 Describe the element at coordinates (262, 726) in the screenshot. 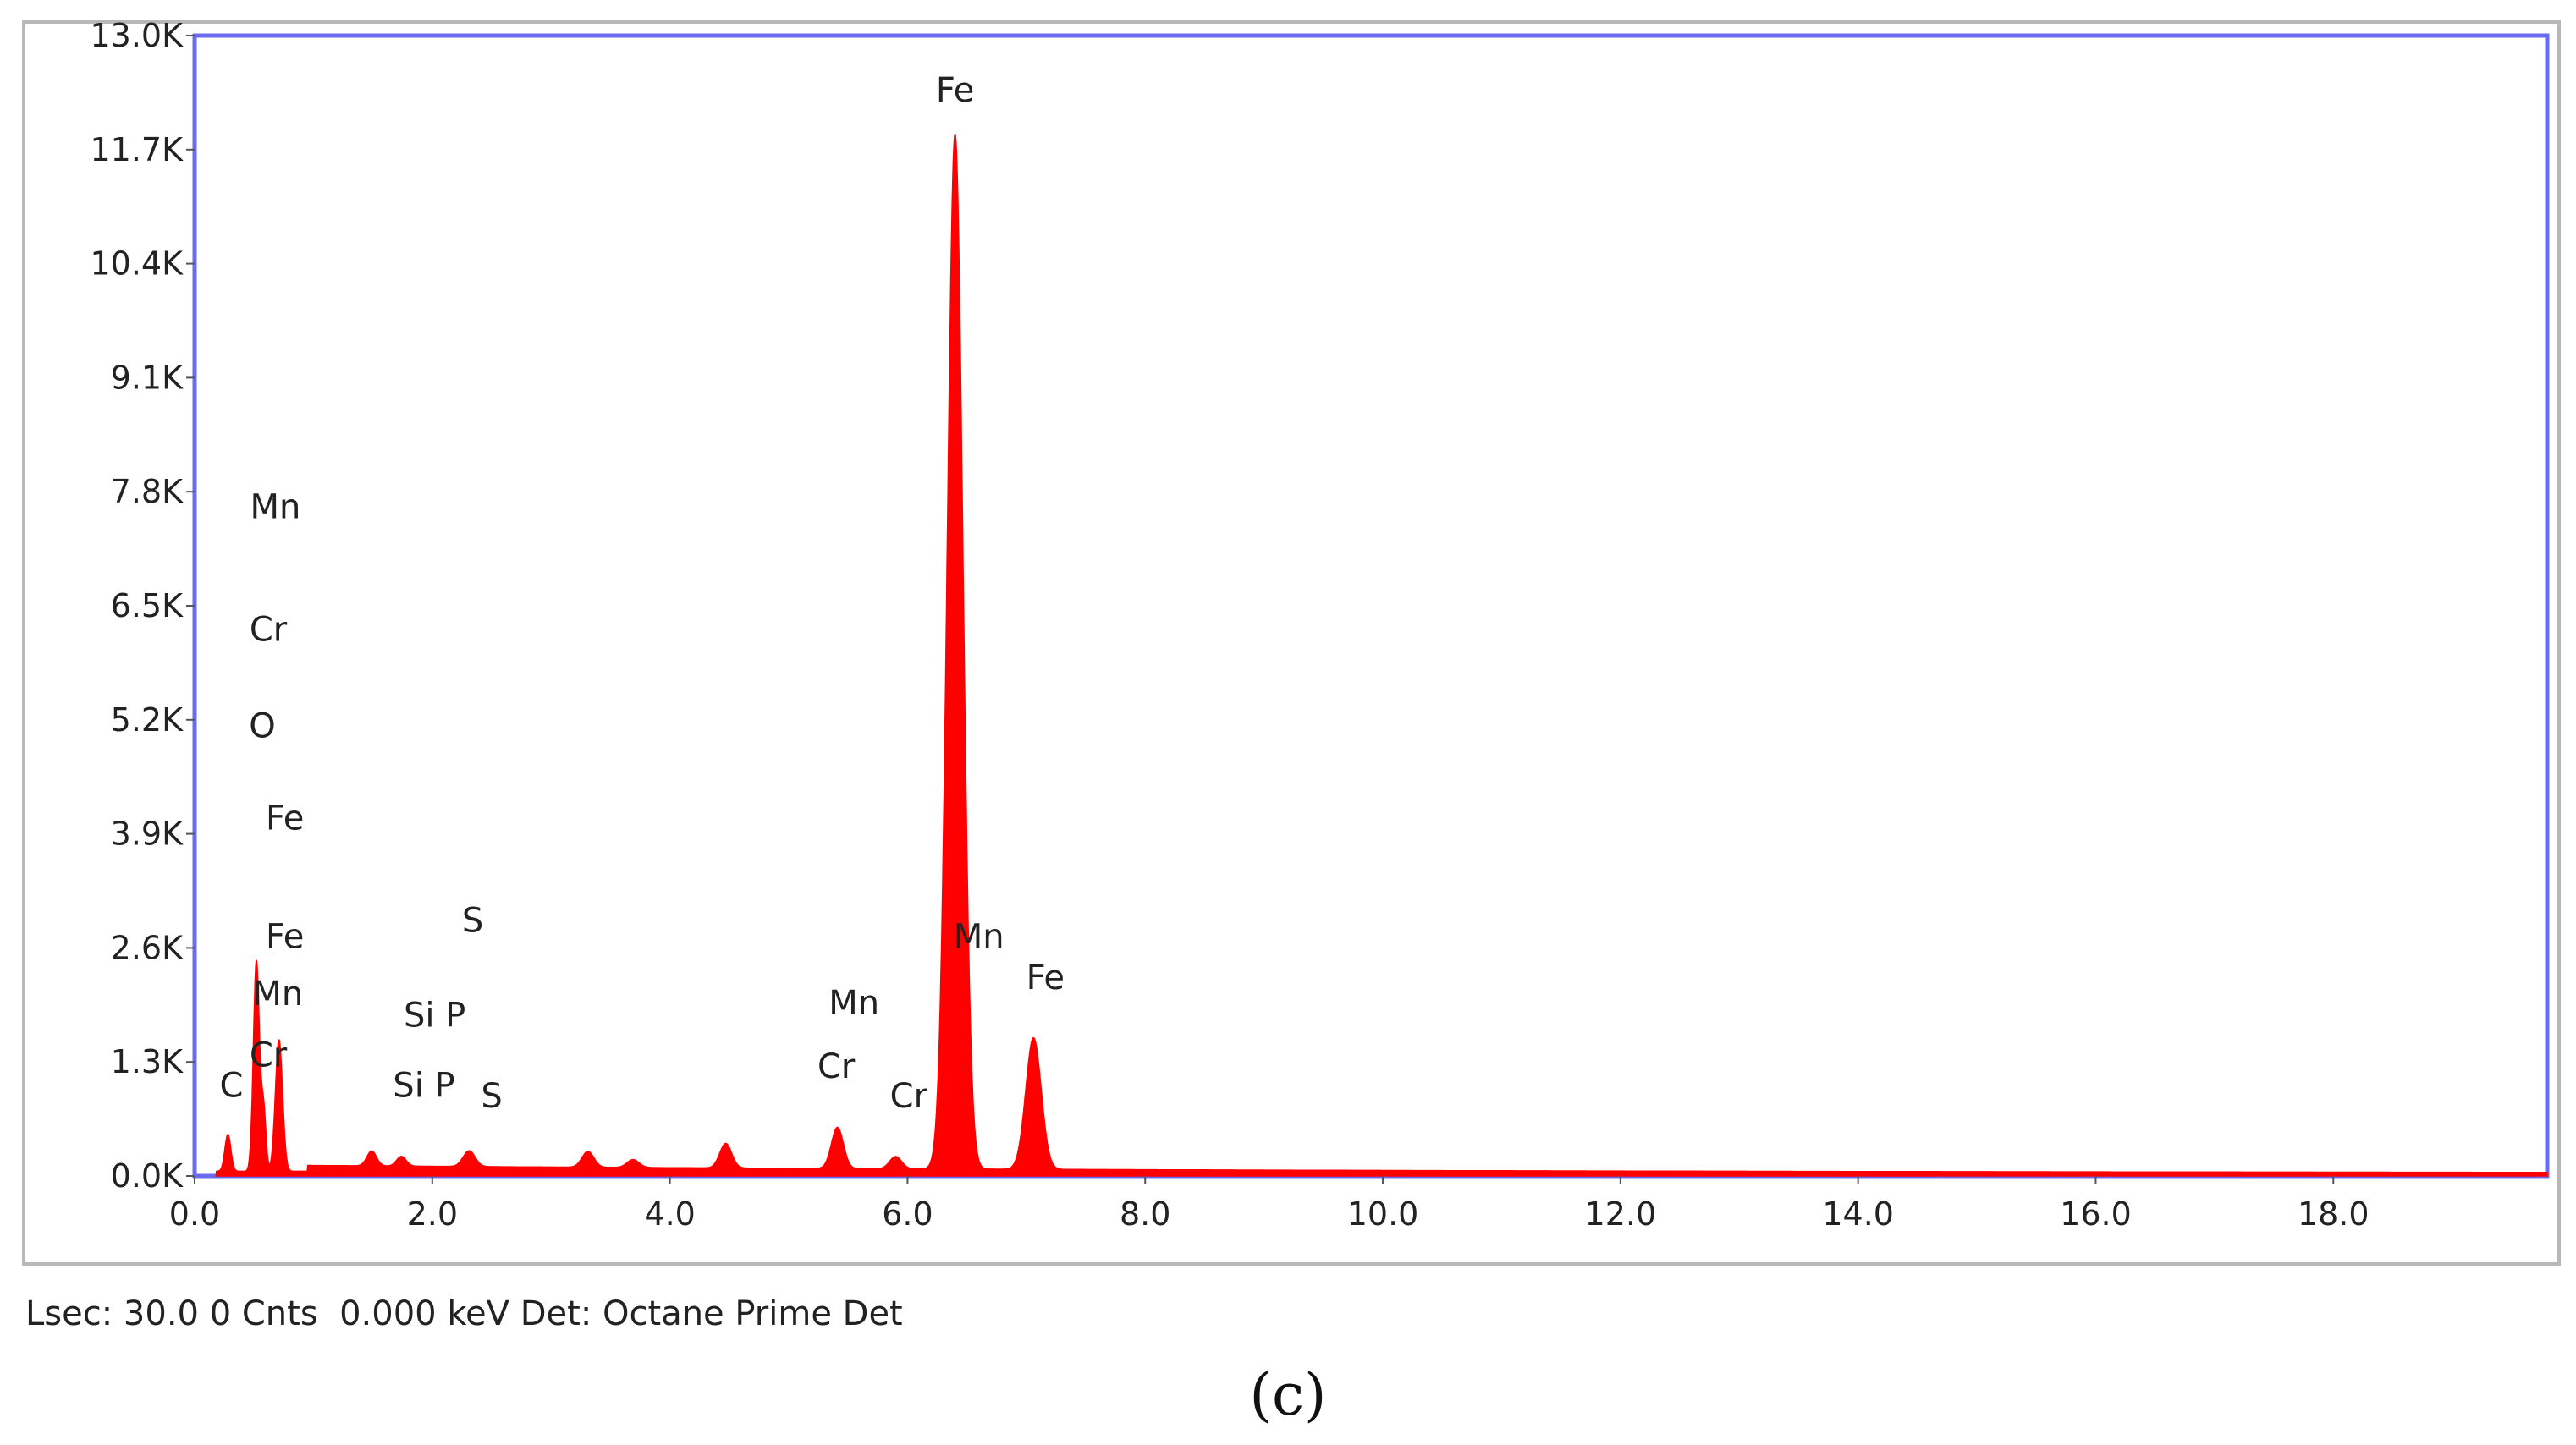

I see `peak-annotation: O` at that location.